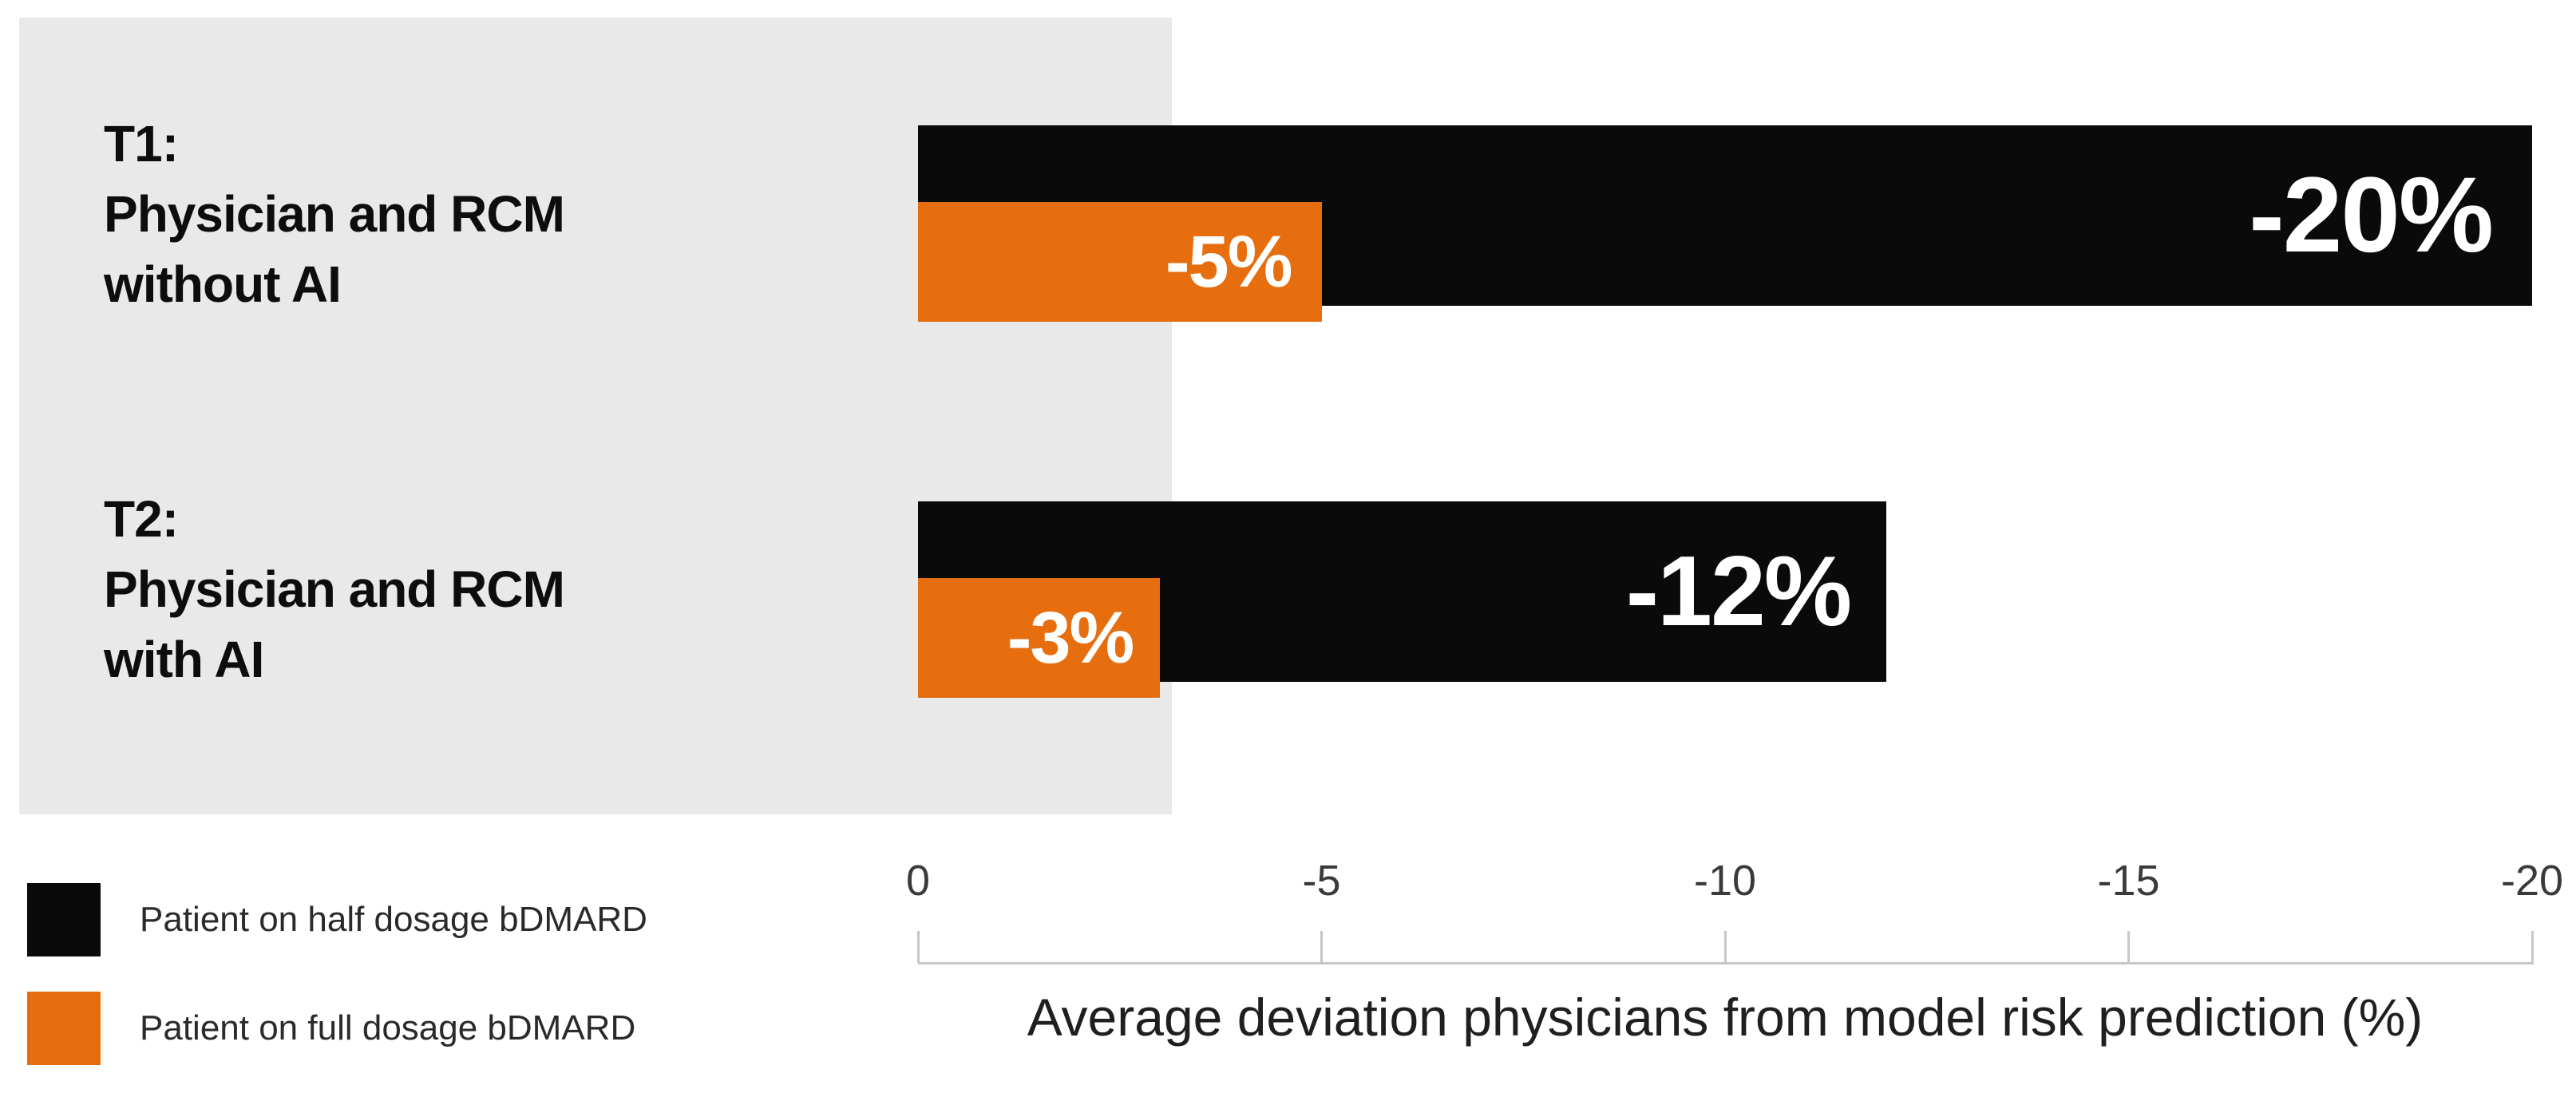  I want to click on bar-value-label: -20%, so click(2371, 215).